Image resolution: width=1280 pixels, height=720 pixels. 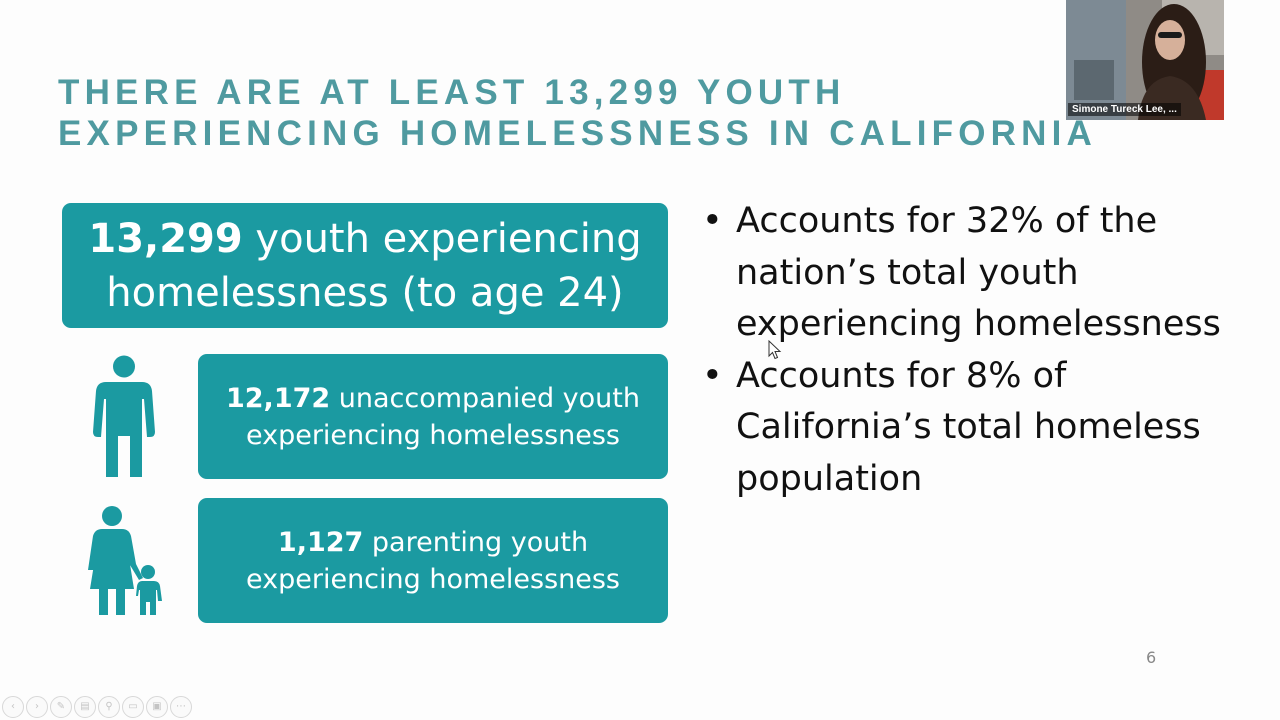 What do you see at coordinates (125, 560) in the screenshot?
I see `parent-with-child-icon` at bounding box center [125, 560].